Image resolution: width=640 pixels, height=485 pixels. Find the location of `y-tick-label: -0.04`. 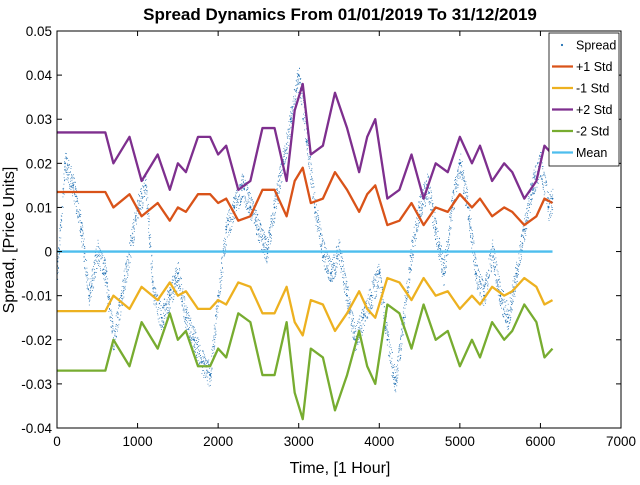

y-tick-label: -0.04 is located at coordinates (36, 428).